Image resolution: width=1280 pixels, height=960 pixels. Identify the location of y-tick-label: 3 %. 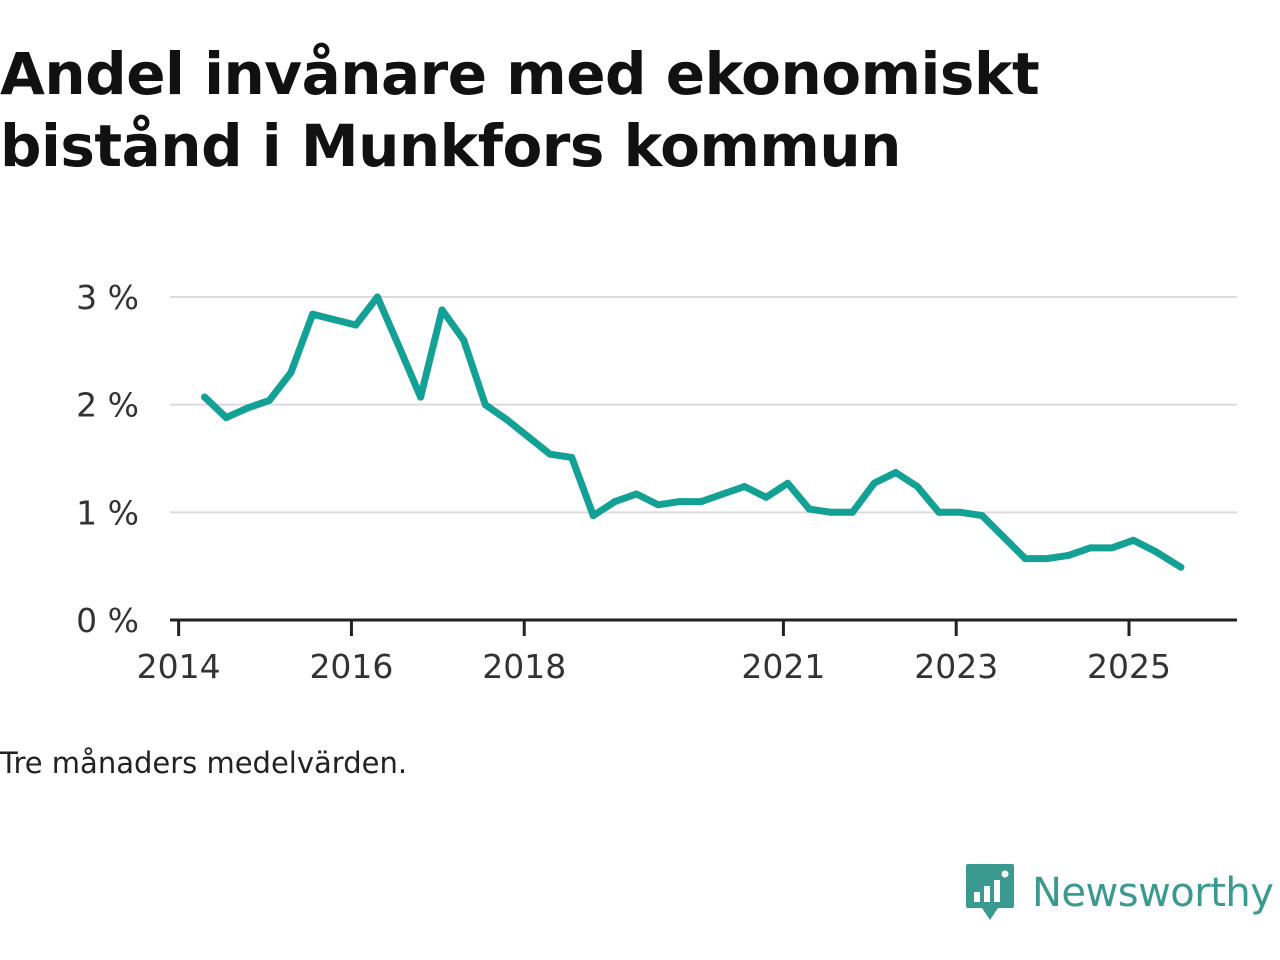
(107, 297).